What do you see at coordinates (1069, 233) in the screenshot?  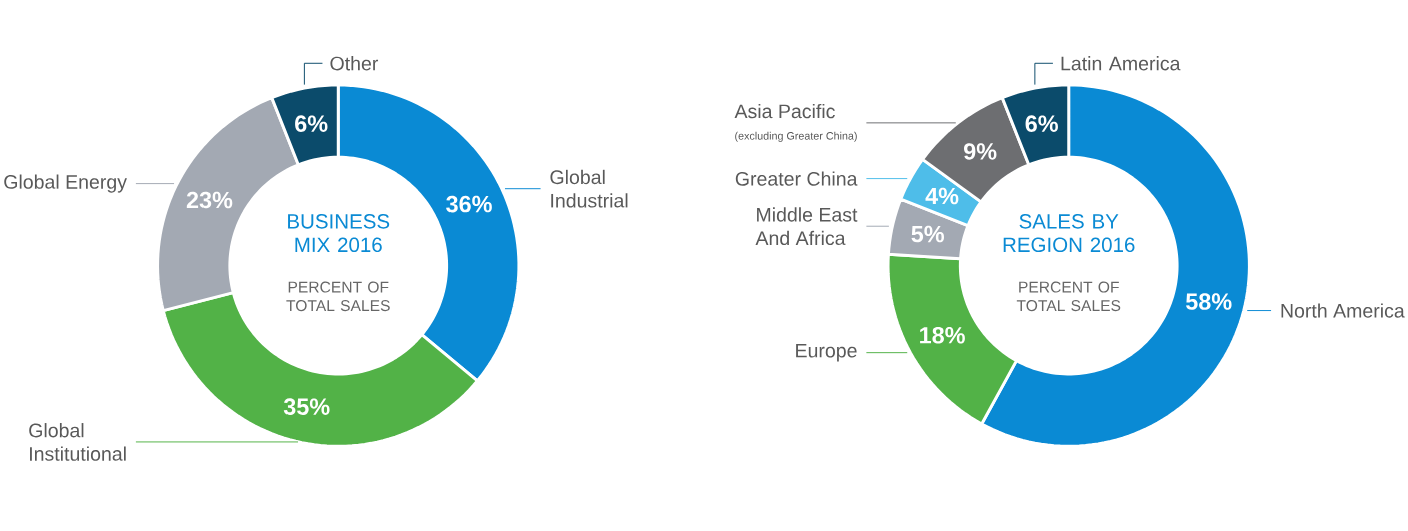 I see `text: SALES BY REGION 2016` at bounding box center [1069, 233].